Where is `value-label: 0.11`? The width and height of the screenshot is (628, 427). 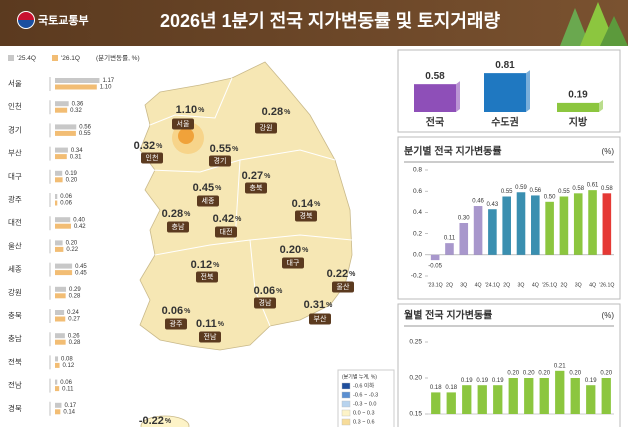
value-label: 0.11 is located at coordinates (450, 239).